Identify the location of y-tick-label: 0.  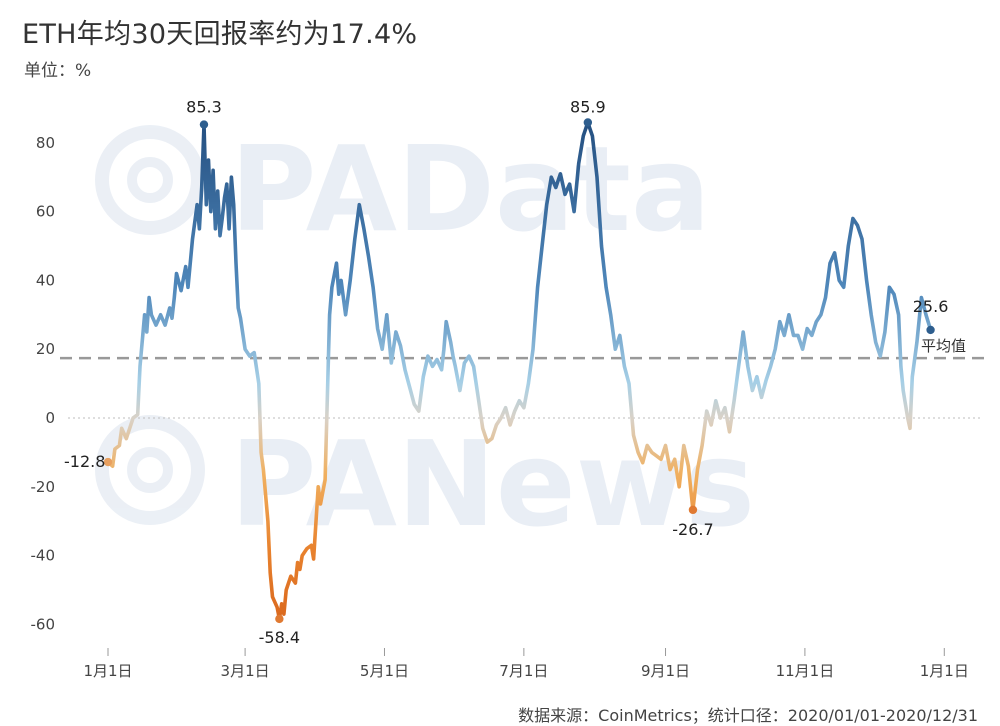
(50, 418).